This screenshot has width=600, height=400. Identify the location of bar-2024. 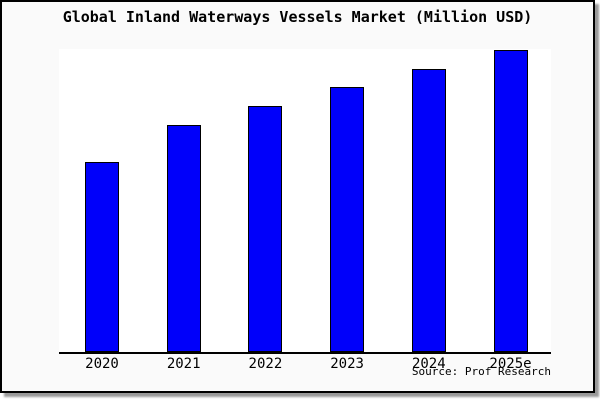
(428, 210).